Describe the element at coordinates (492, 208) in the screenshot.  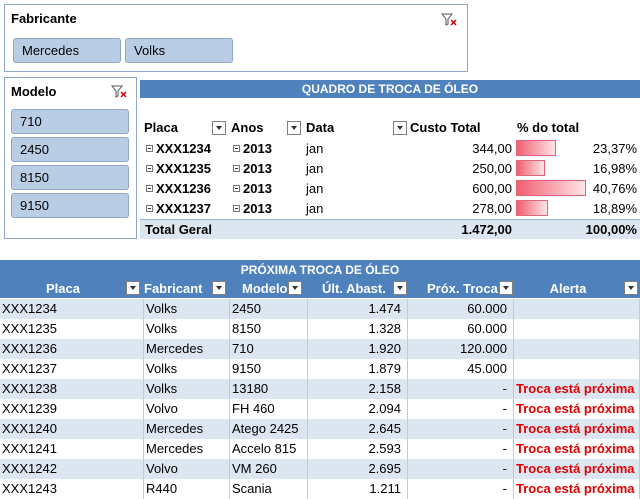
I see `pivot-custo: 278,00` at that location.